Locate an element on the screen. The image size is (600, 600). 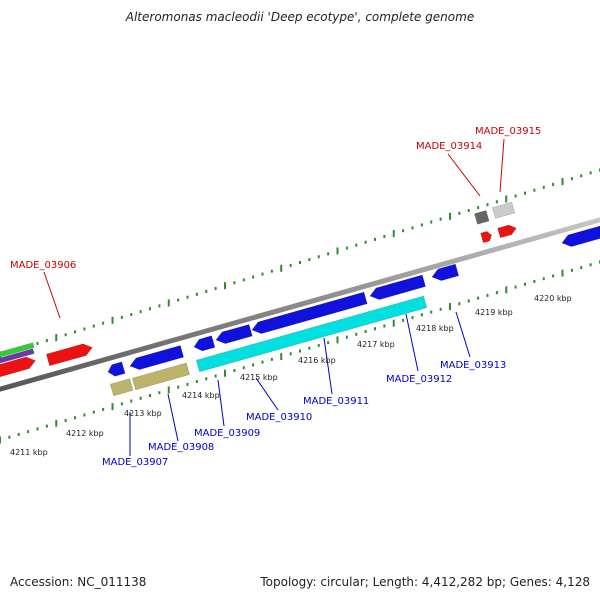
gene-label-made-03909: MADE_03909 is located at coordinates (227, 433).